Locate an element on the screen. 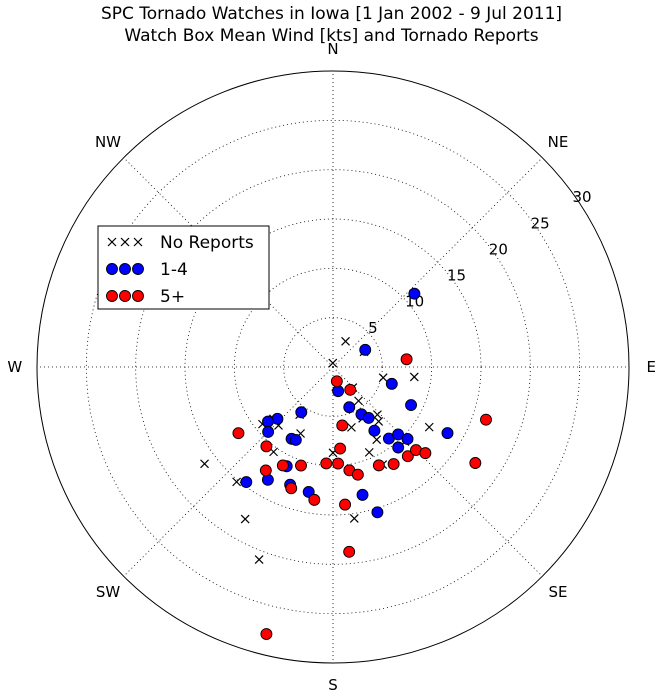 The height and width of the screenshot is (700, 663). legend-label: No Reports is located at coordinates (207, 243).